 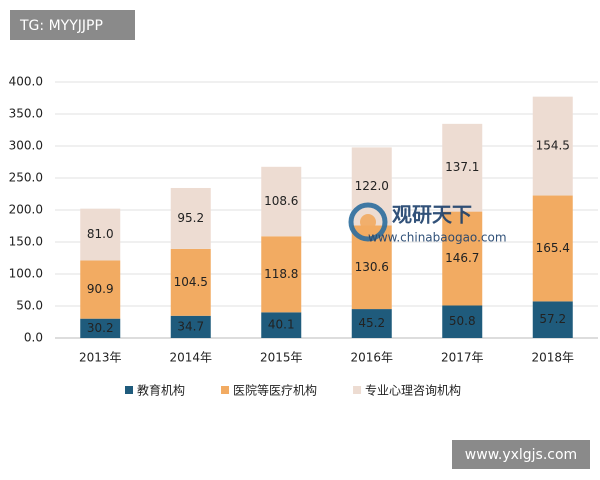 What do you see at coordinates (552, 358) in the screenshot?
I see `x-tick-label: 2018年` at bounding box center [552, 358].